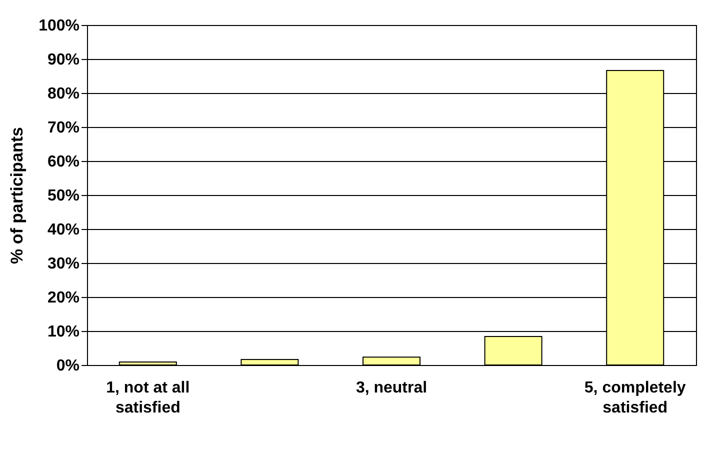  What do you see at coordinates (63, 94) in the screenshot?
I see `y-tick-label: 80%` at bounding box center [63, 94].